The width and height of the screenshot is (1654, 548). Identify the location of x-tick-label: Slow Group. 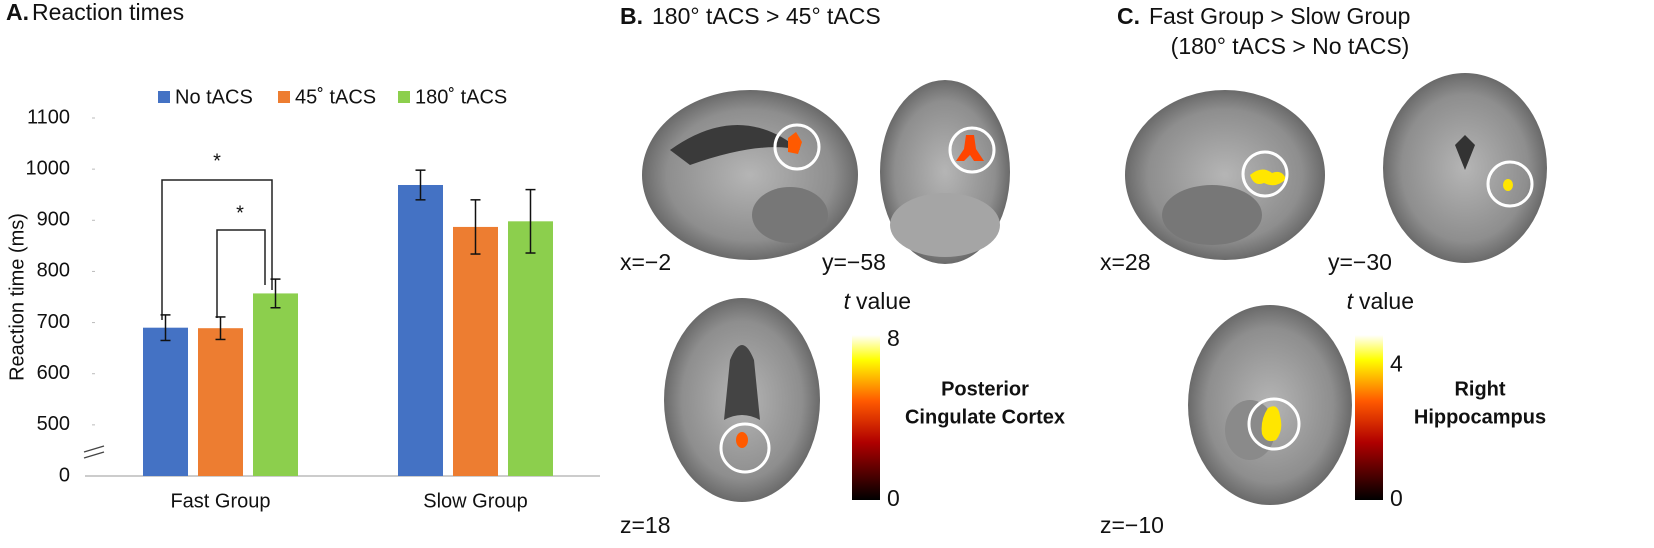
(475, 501).